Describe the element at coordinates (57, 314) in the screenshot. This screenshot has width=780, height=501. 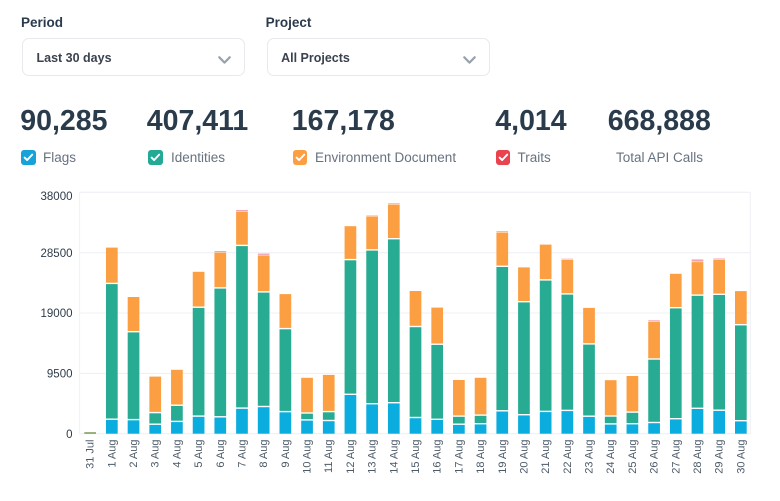
I see `svg-text: 19000` at that location.